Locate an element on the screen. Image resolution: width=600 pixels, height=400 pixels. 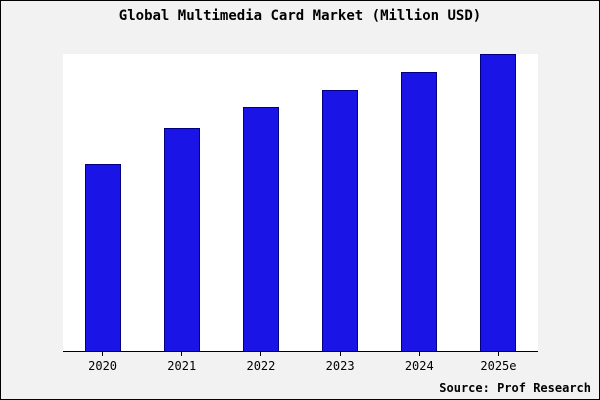
x-tick-label: 2023 is located at coordinates (340, 366).